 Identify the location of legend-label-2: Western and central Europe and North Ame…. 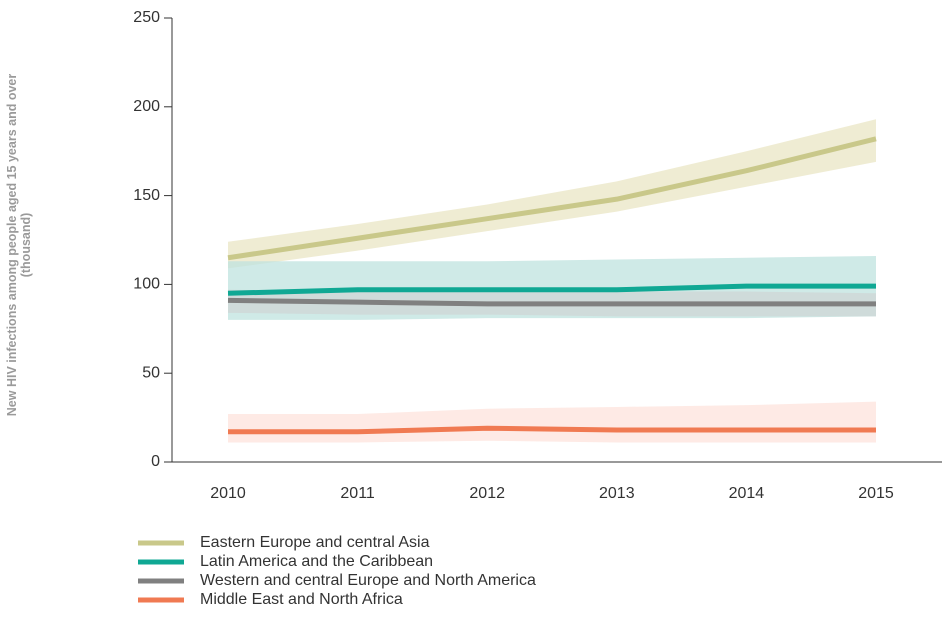
(368, 580).